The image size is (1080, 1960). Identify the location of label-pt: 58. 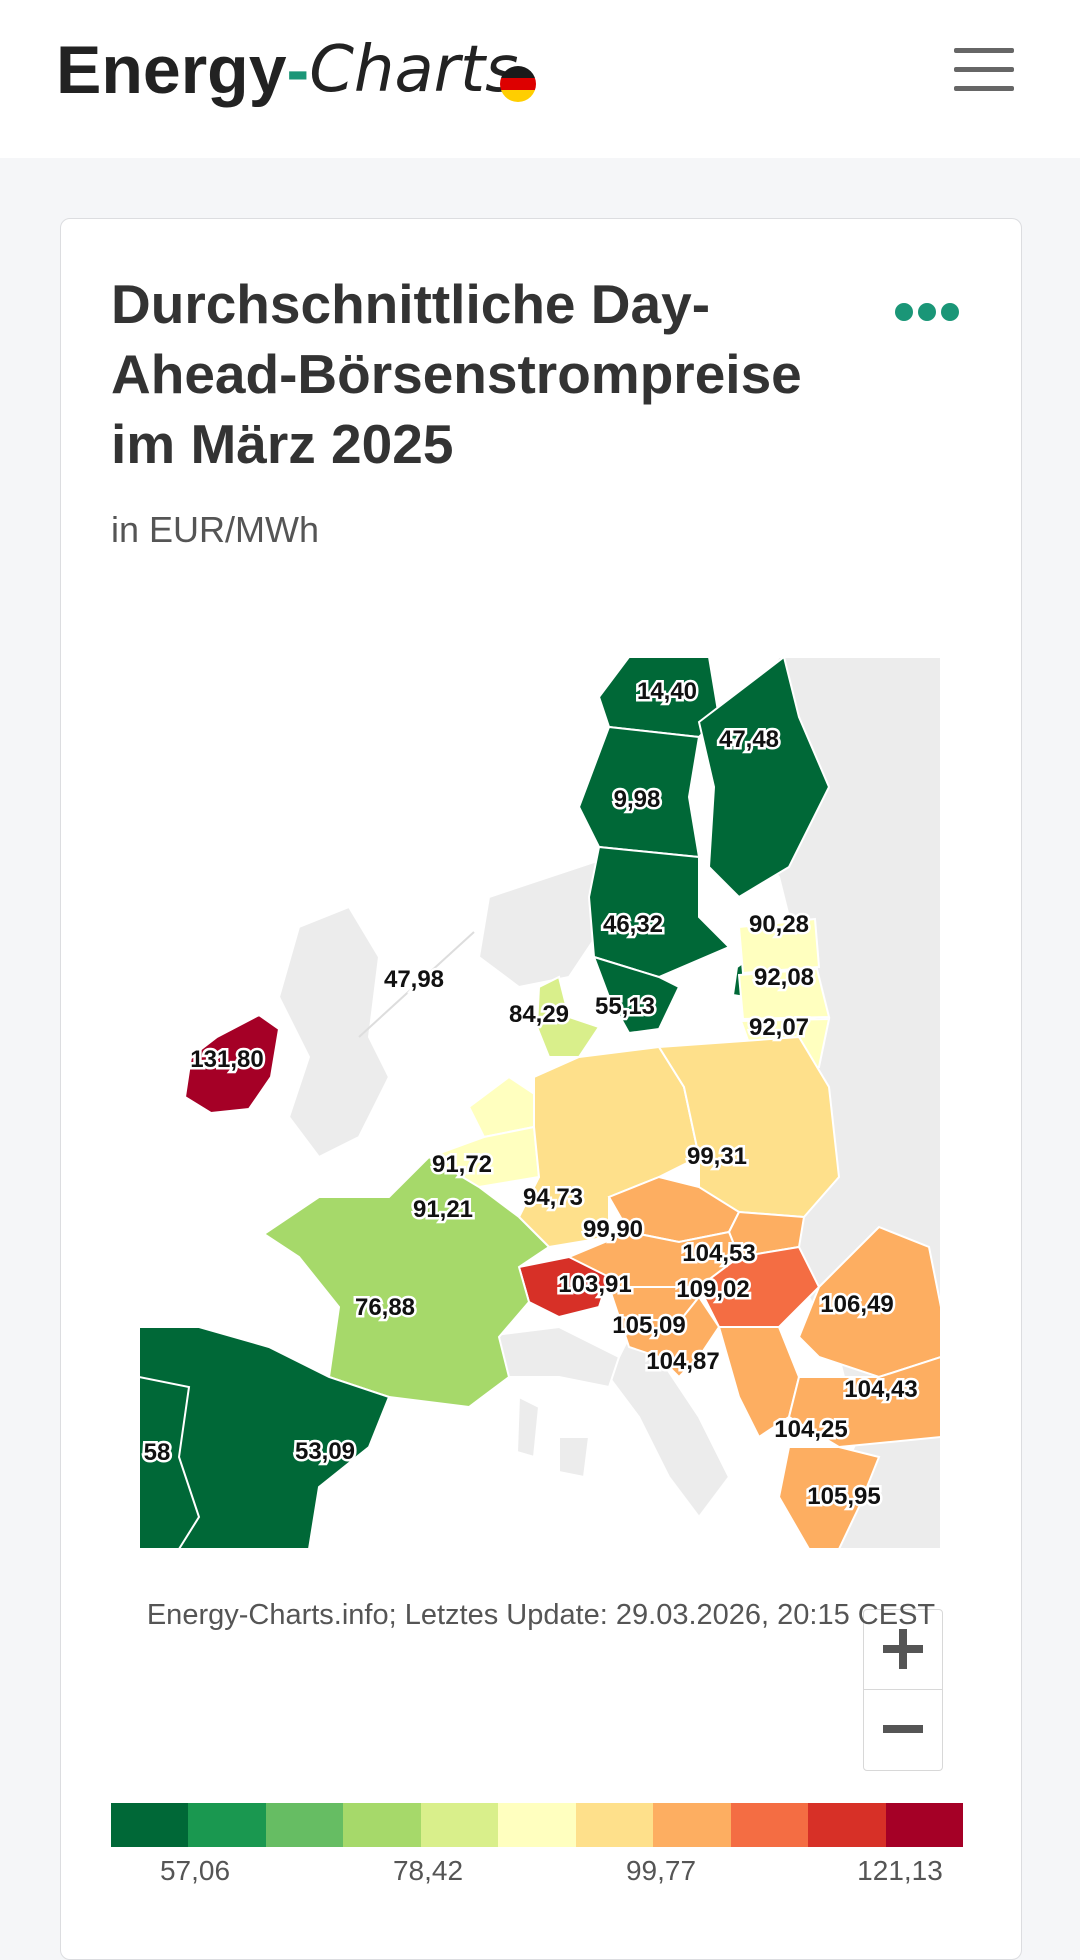
(157, 1452).